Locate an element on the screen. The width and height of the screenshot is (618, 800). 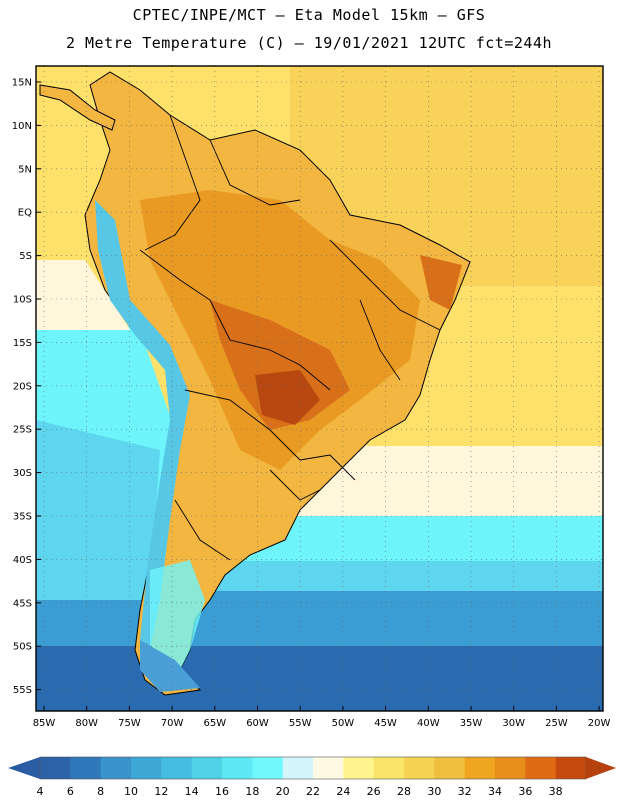
lon-label-35W: 35W is located at coordinates (471, 723).